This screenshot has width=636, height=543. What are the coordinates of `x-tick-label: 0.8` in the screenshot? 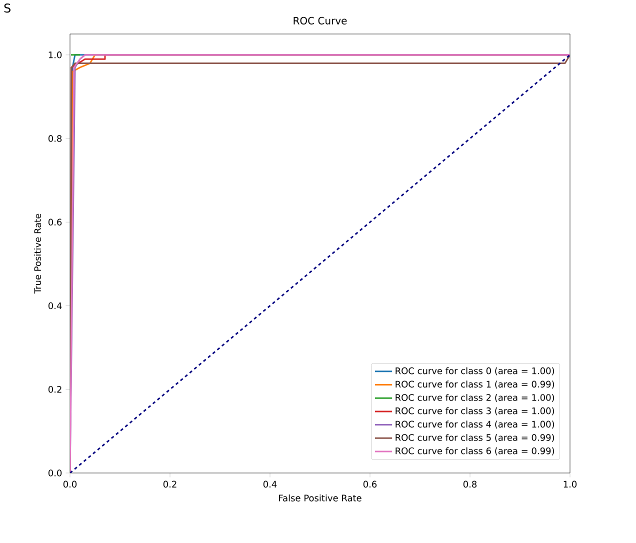 It's located at (470, 484).